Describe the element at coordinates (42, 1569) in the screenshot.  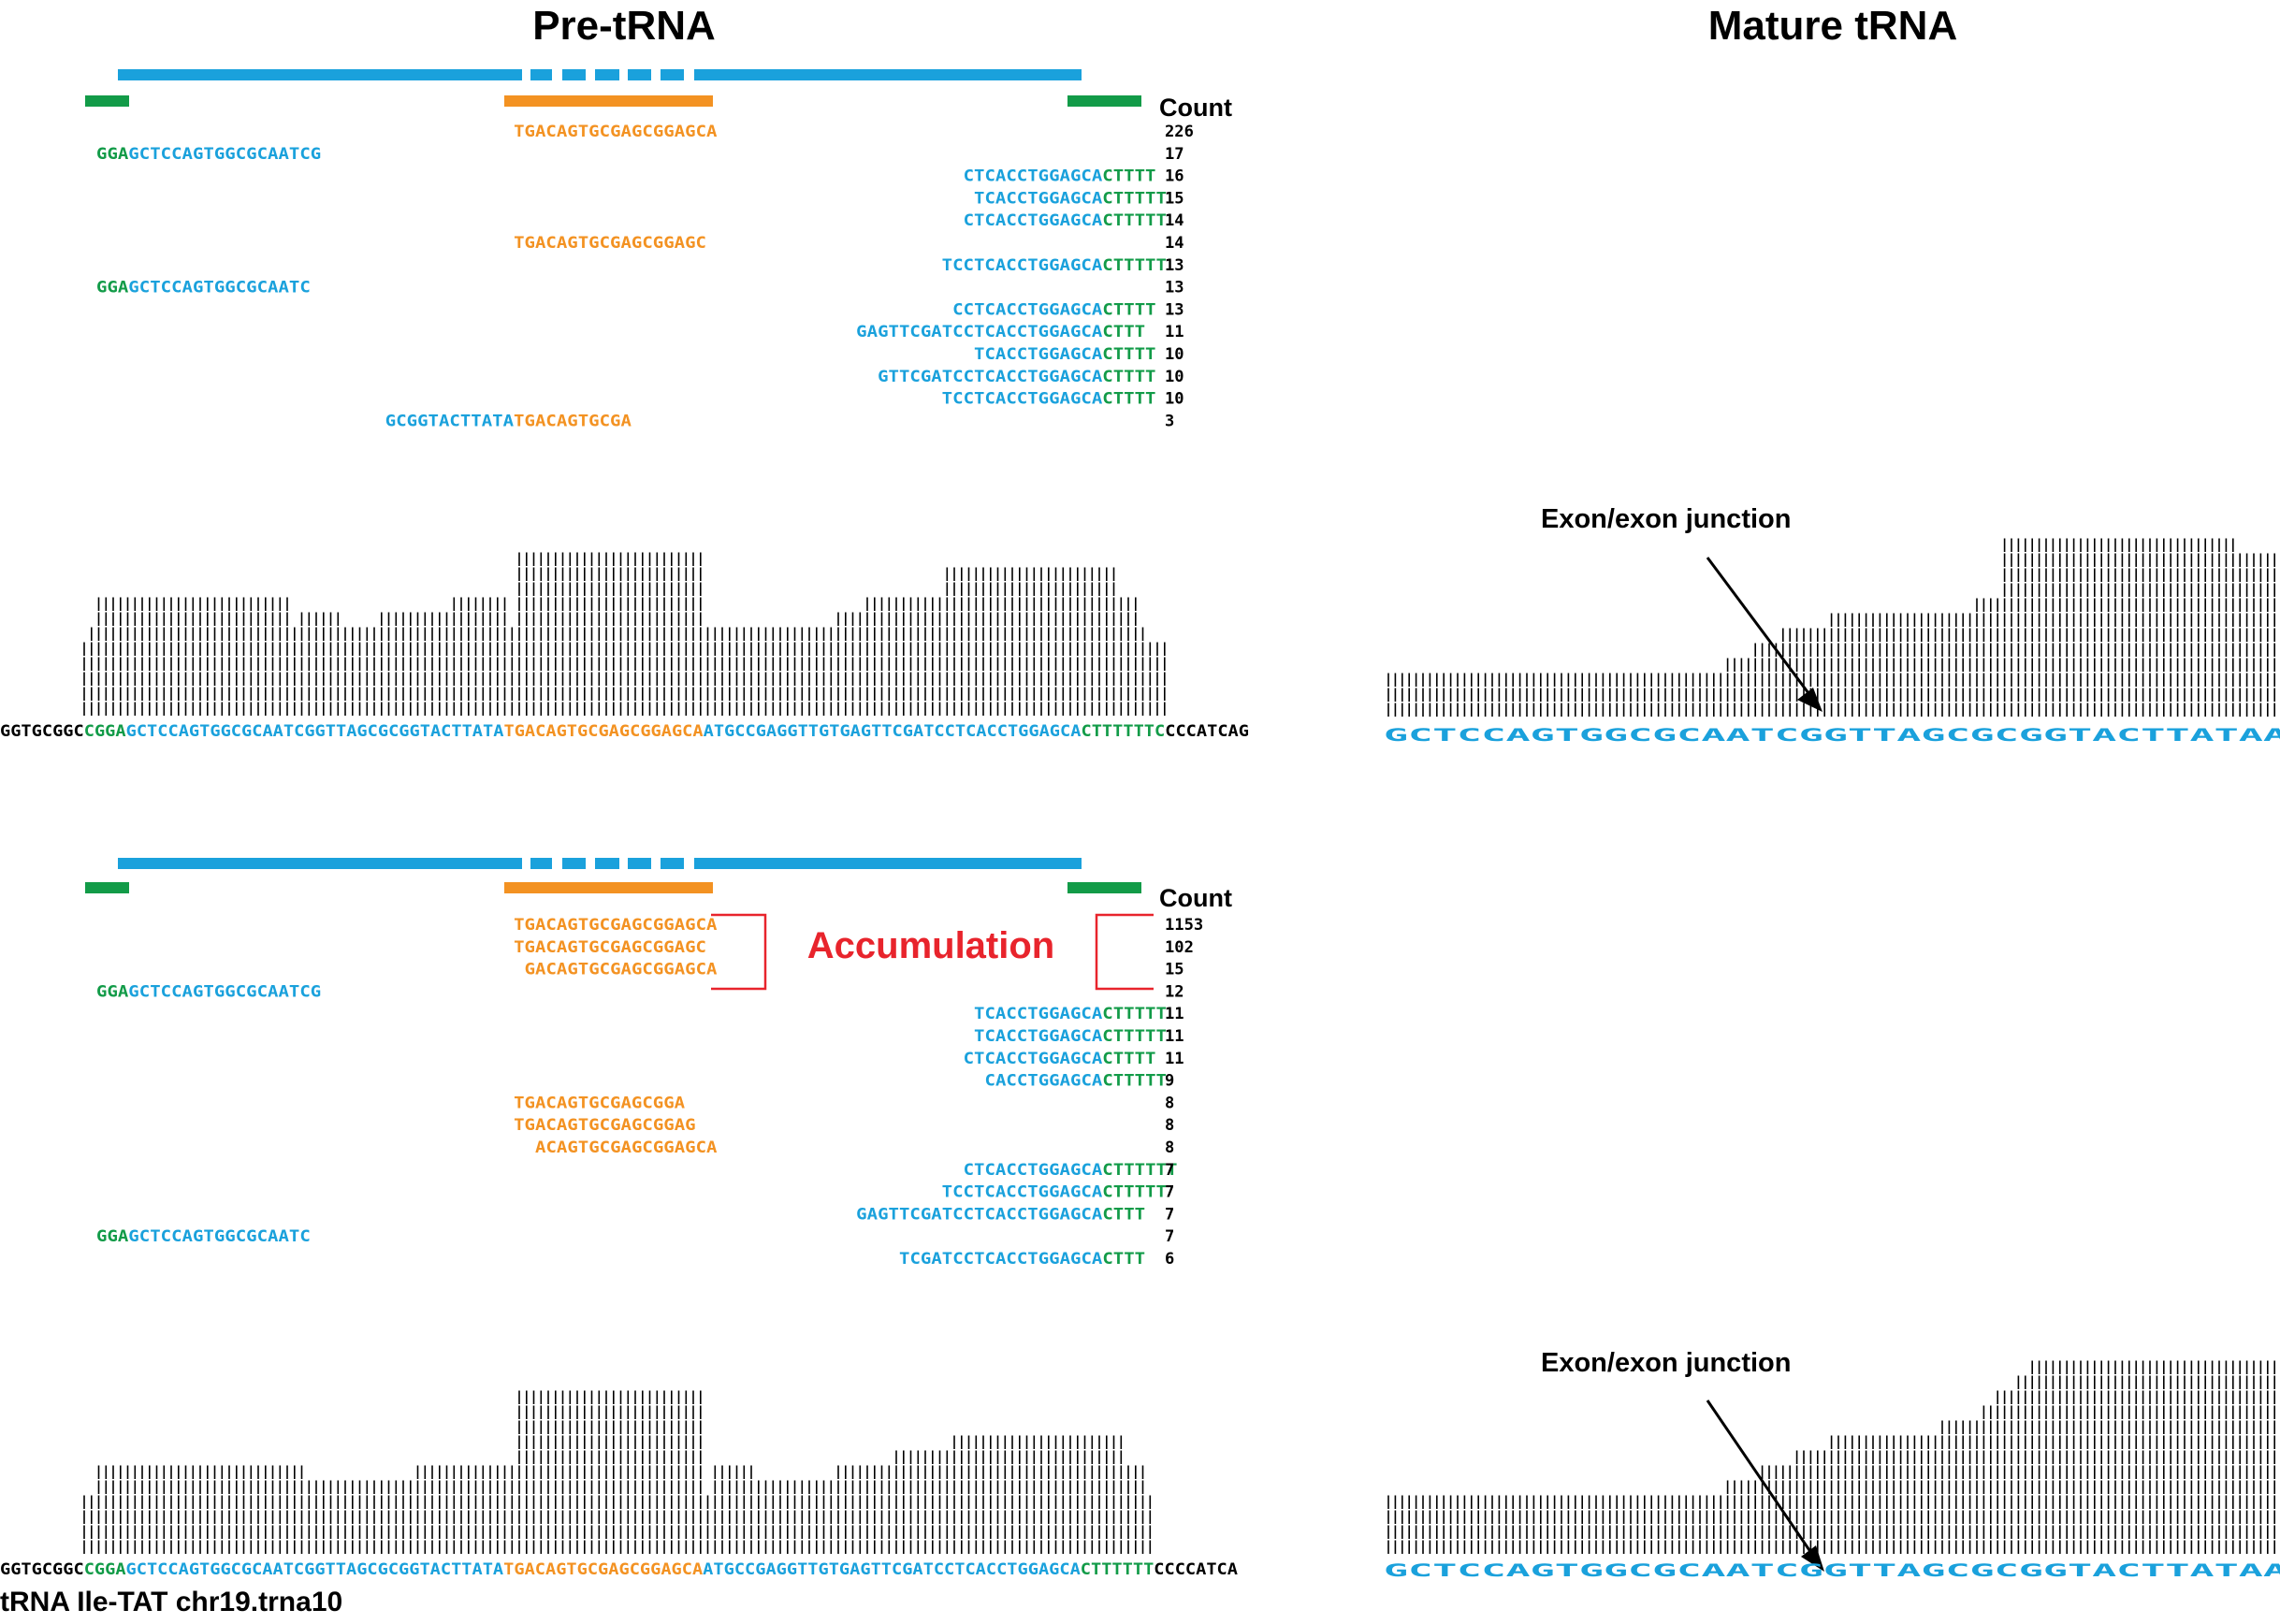
I see `sequence-segment: GGTGCGGC` at that location.